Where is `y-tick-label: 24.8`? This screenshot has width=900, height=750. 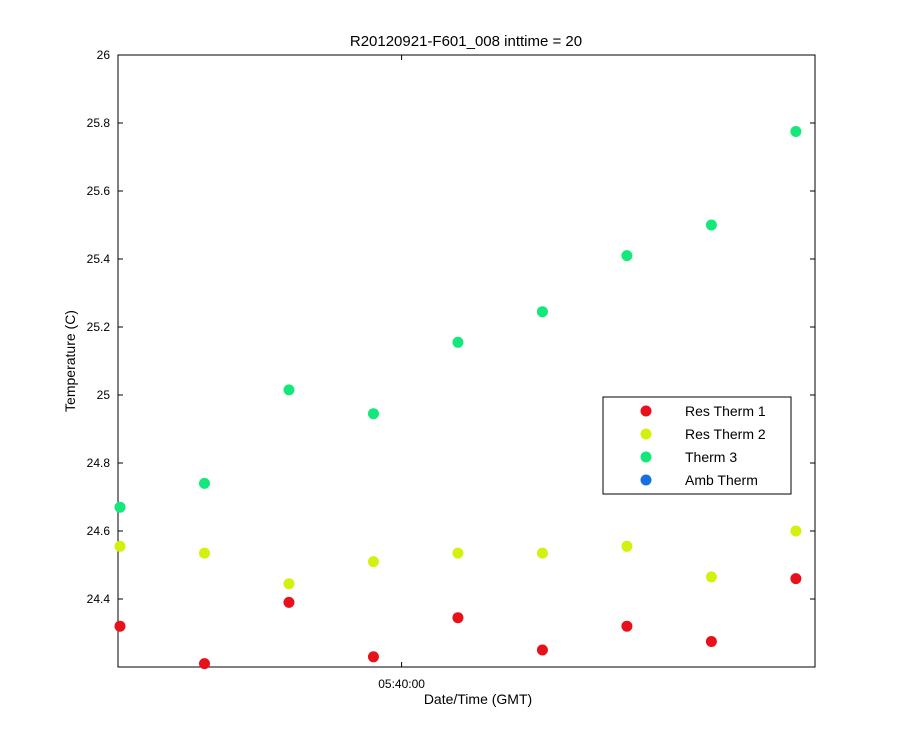
y-tick-label: 24.8 is located at coordinates (99, 463).